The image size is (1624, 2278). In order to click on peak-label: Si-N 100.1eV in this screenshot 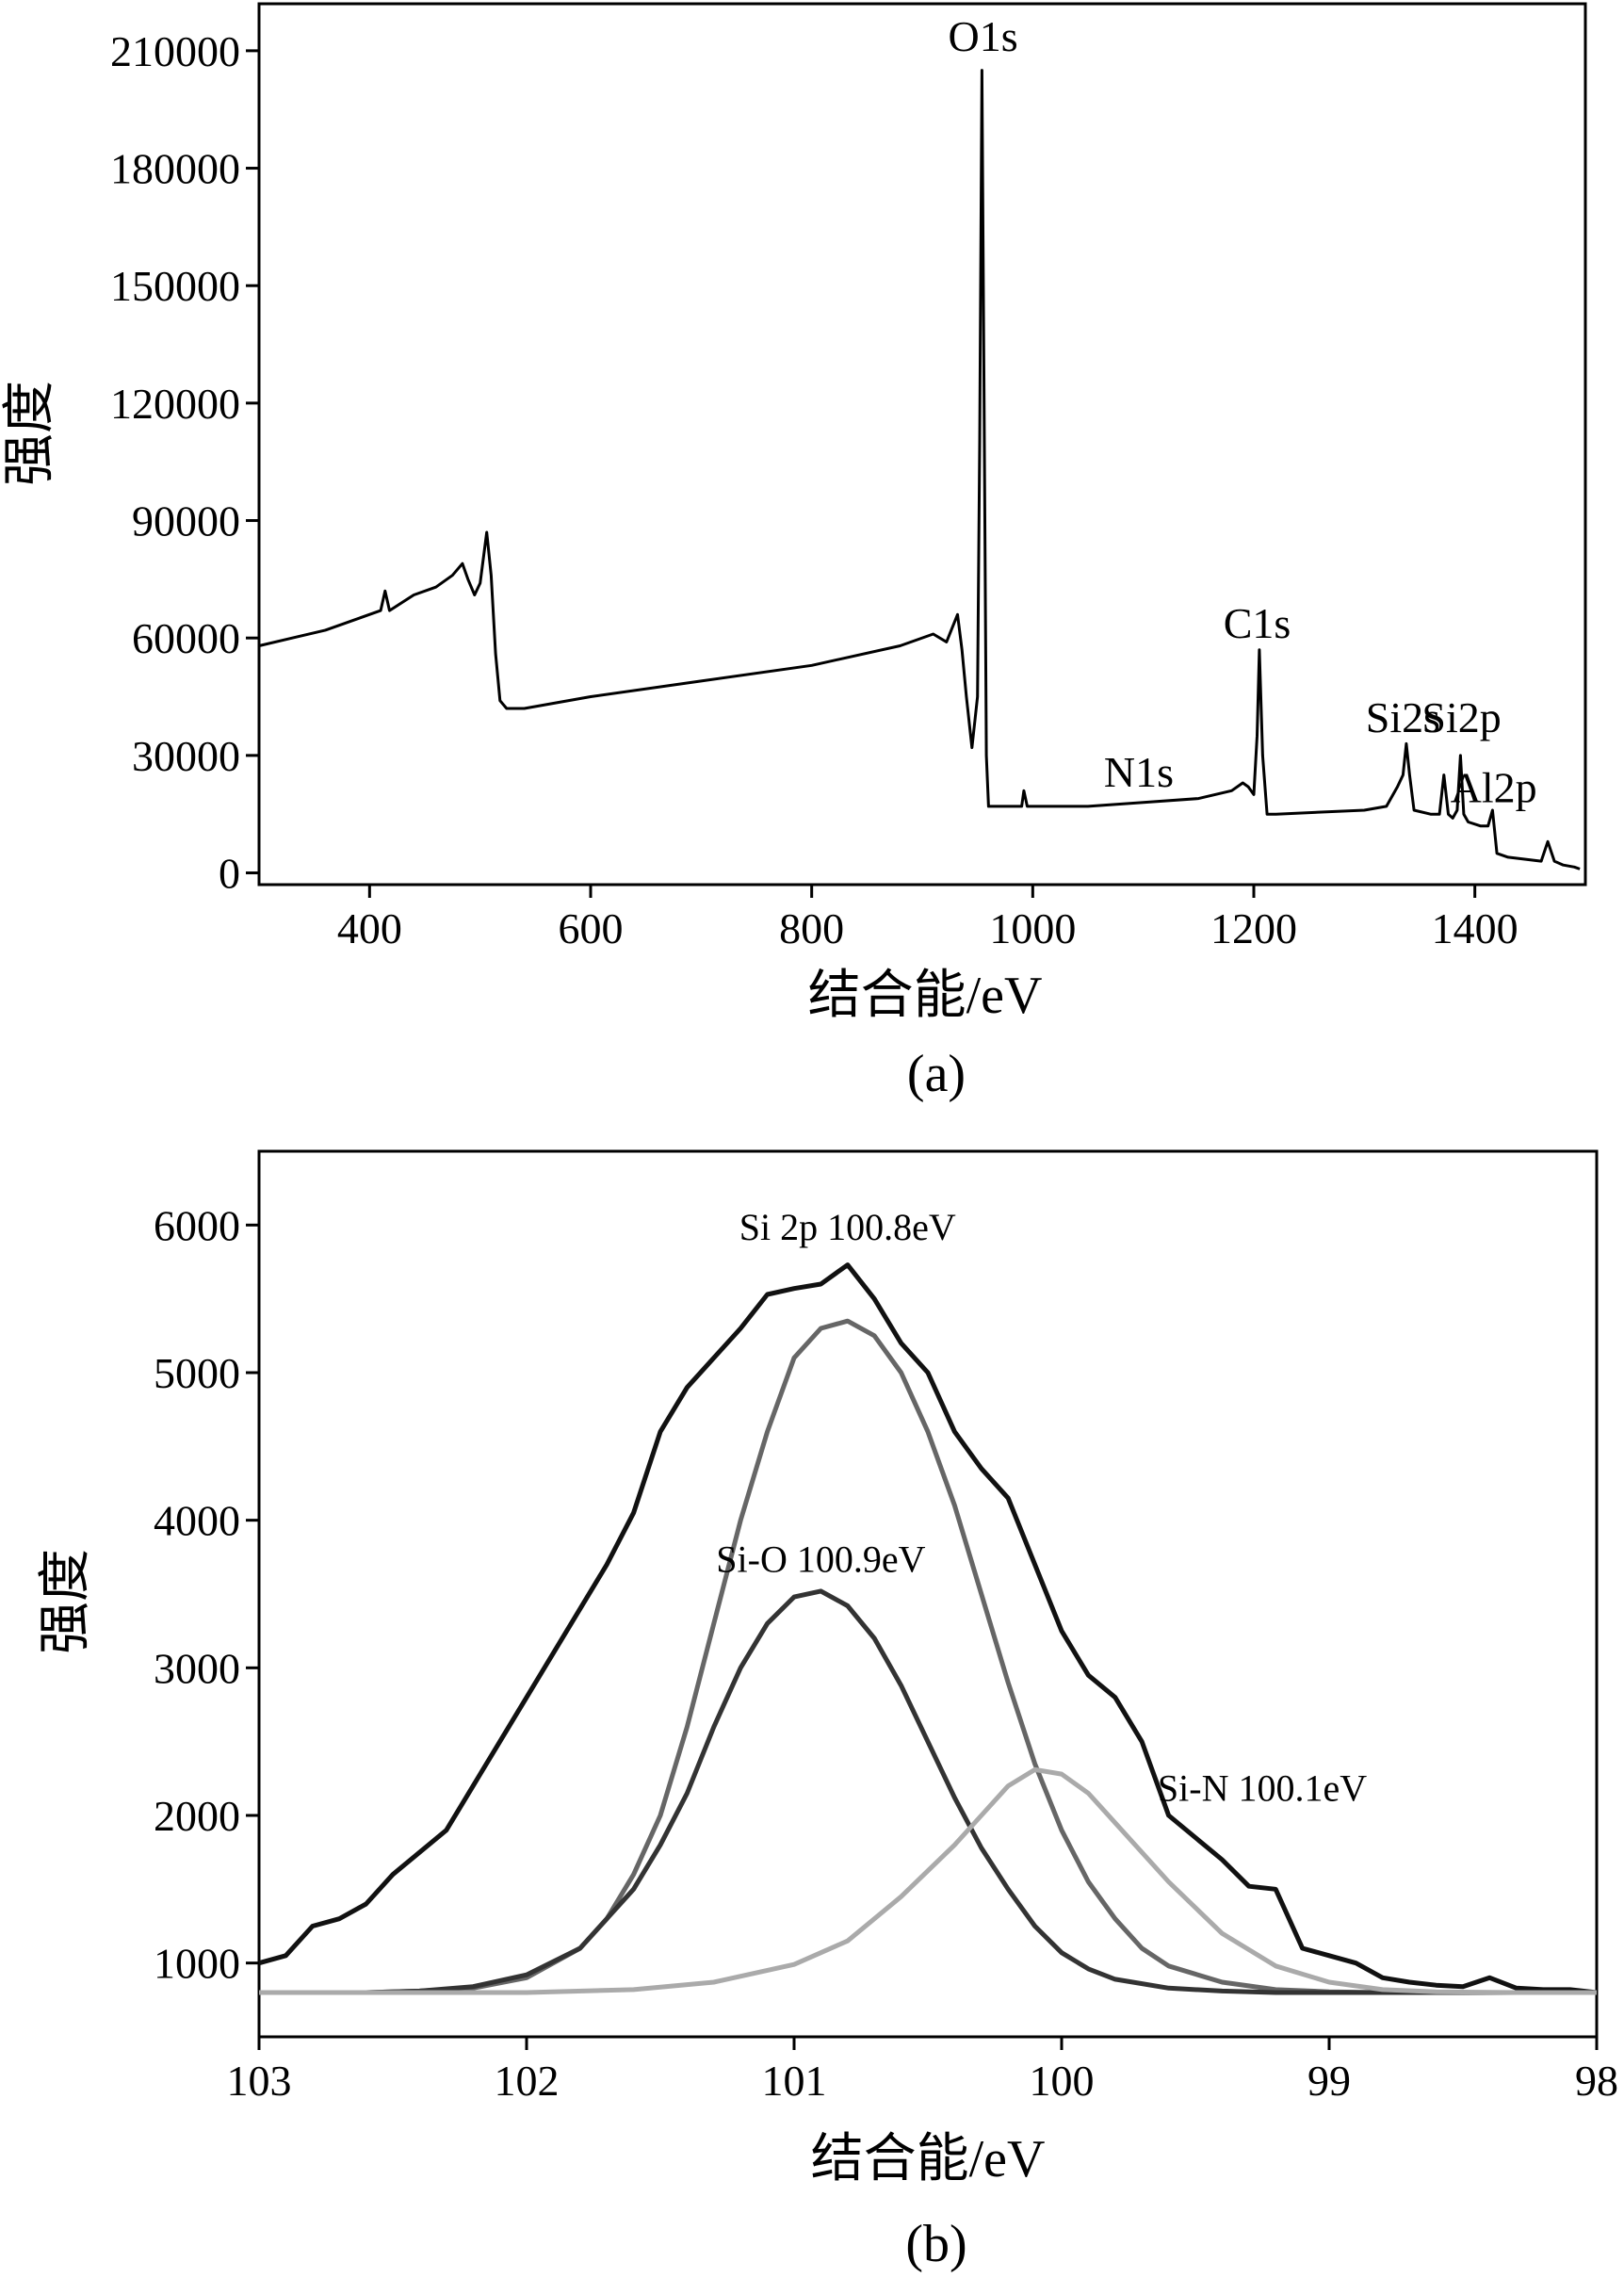, I will do `click(1262, 1788)`.